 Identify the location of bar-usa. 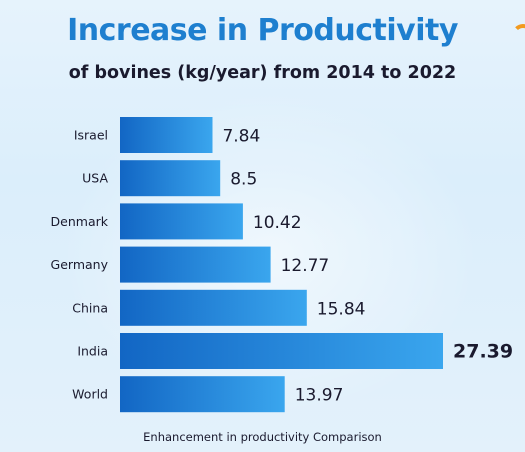
(170, 178).